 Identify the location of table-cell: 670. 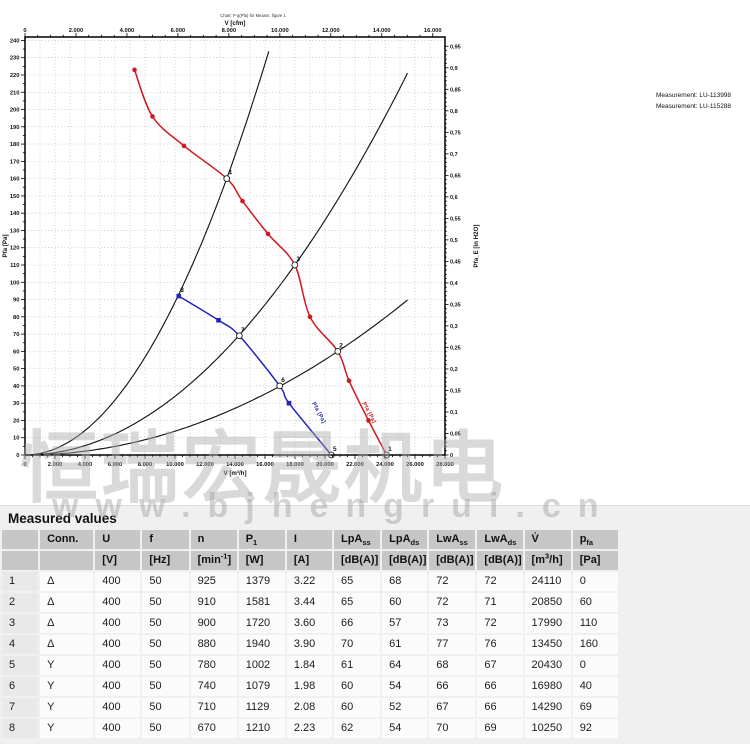
(213, 728).